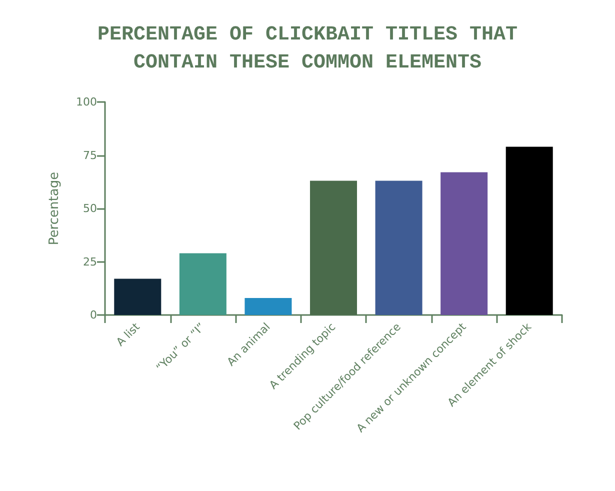 This screenshot has width=615, height=491. What do you see at coordinates (93, 315) in the screenshot?
I see `y-tick-label: 0` at bounding box center [93, 315].